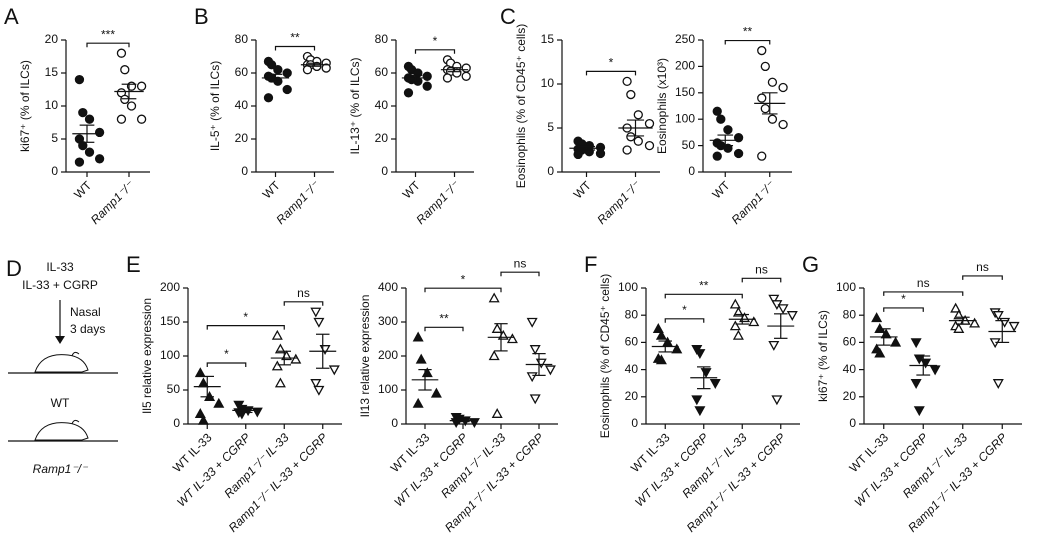  I want to click on treatment: IL-33, so click(60, 267).